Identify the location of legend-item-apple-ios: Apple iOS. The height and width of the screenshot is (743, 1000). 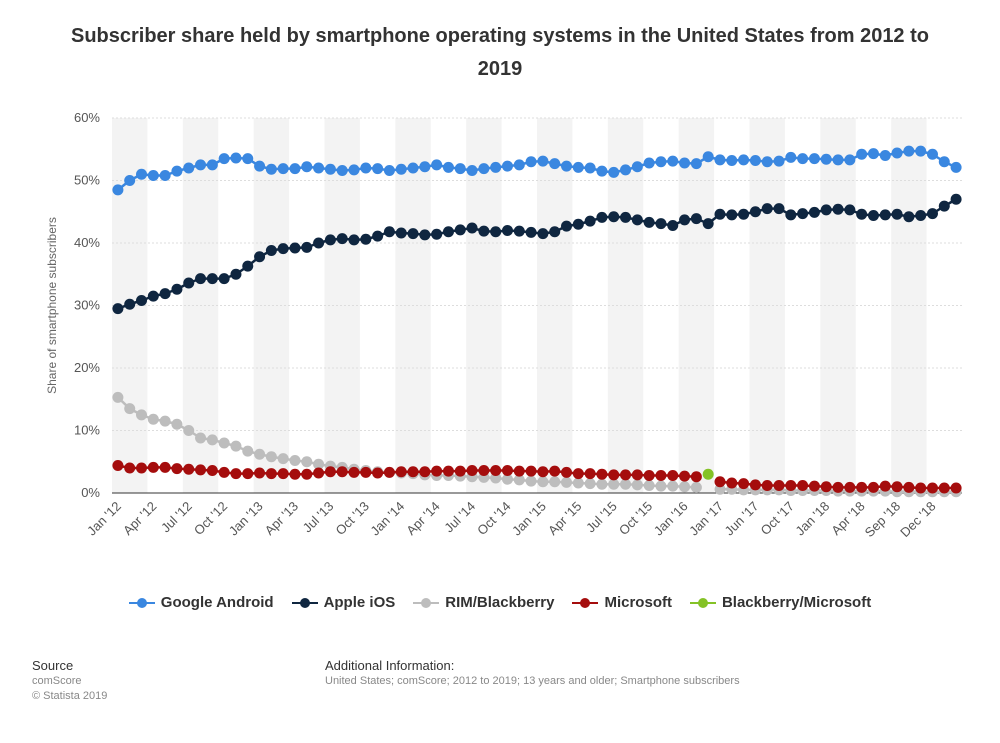
(343, 602).